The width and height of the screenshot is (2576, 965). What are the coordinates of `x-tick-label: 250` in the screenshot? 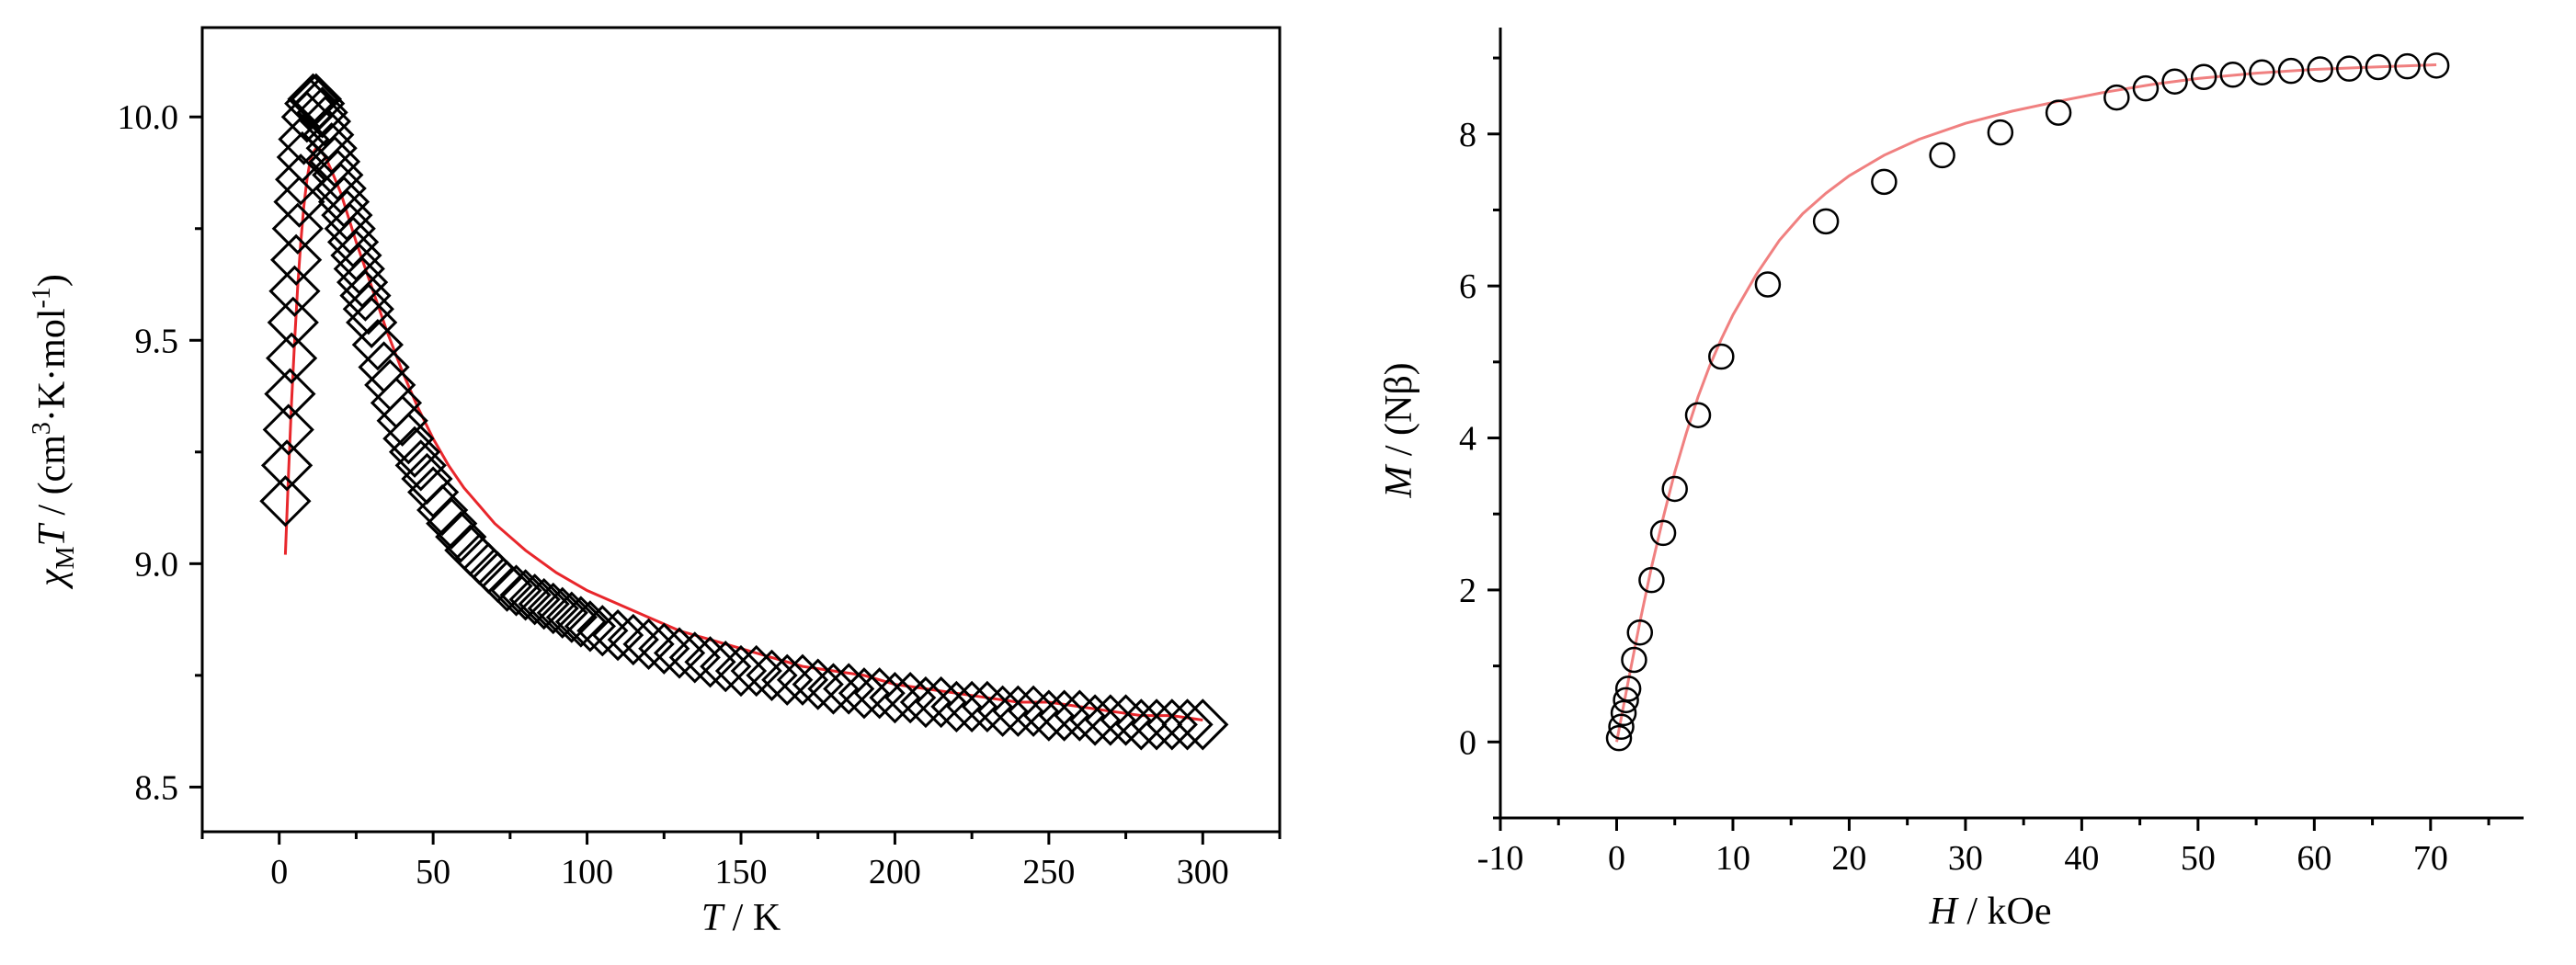 It's located at (1048, 872).